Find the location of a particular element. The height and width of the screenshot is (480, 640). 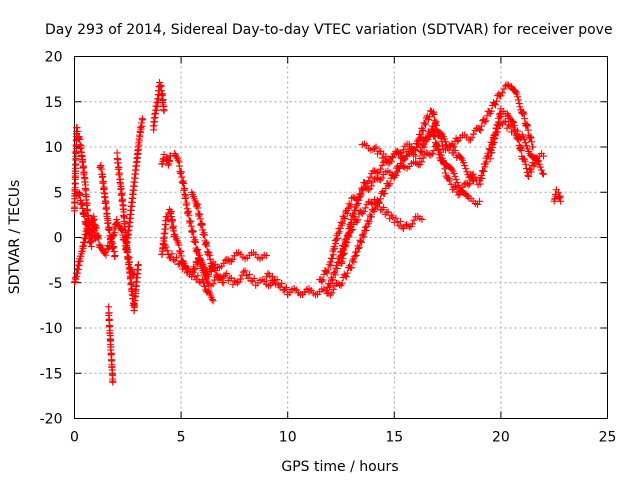

y-tick-label: -20 is located at coordinates (51, 420).